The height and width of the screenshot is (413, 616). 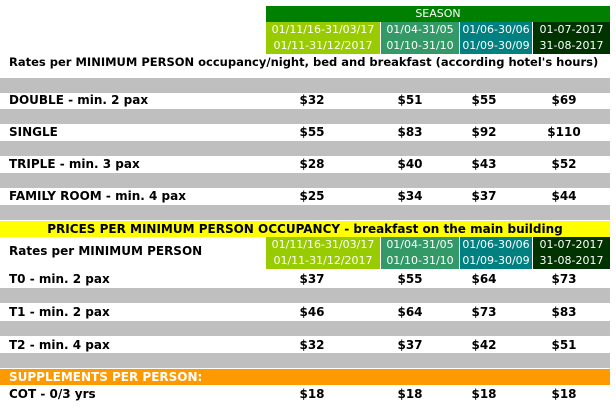 What do you see at coordinates (312, 196) in the screenshot?
I see `price-cell: $25` at bounding box center [312, 196].